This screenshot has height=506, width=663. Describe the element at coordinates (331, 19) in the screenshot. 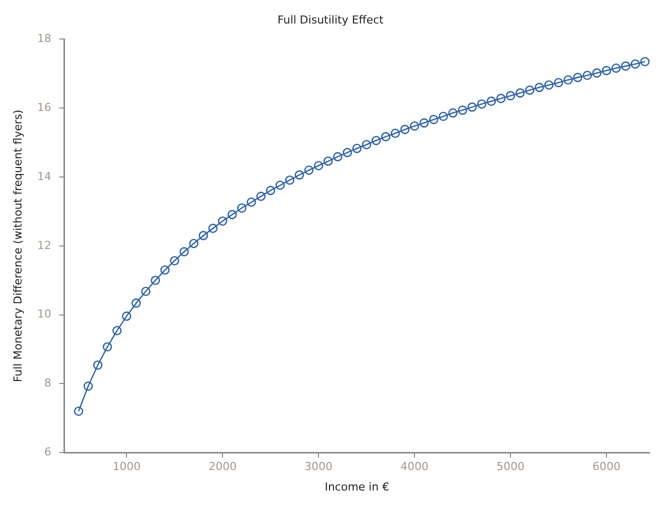

I see `chart-title: Full Disutility Effect` at that location.